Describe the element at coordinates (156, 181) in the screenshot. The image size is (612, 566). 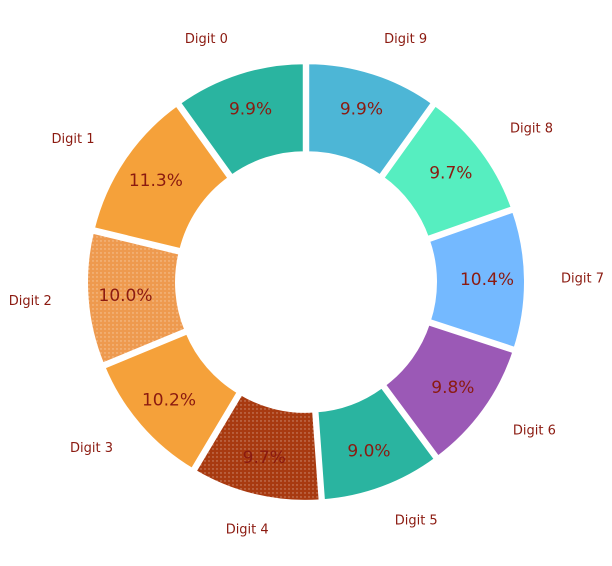
I see `percent-label-digit-1: 11.3%` at that location.